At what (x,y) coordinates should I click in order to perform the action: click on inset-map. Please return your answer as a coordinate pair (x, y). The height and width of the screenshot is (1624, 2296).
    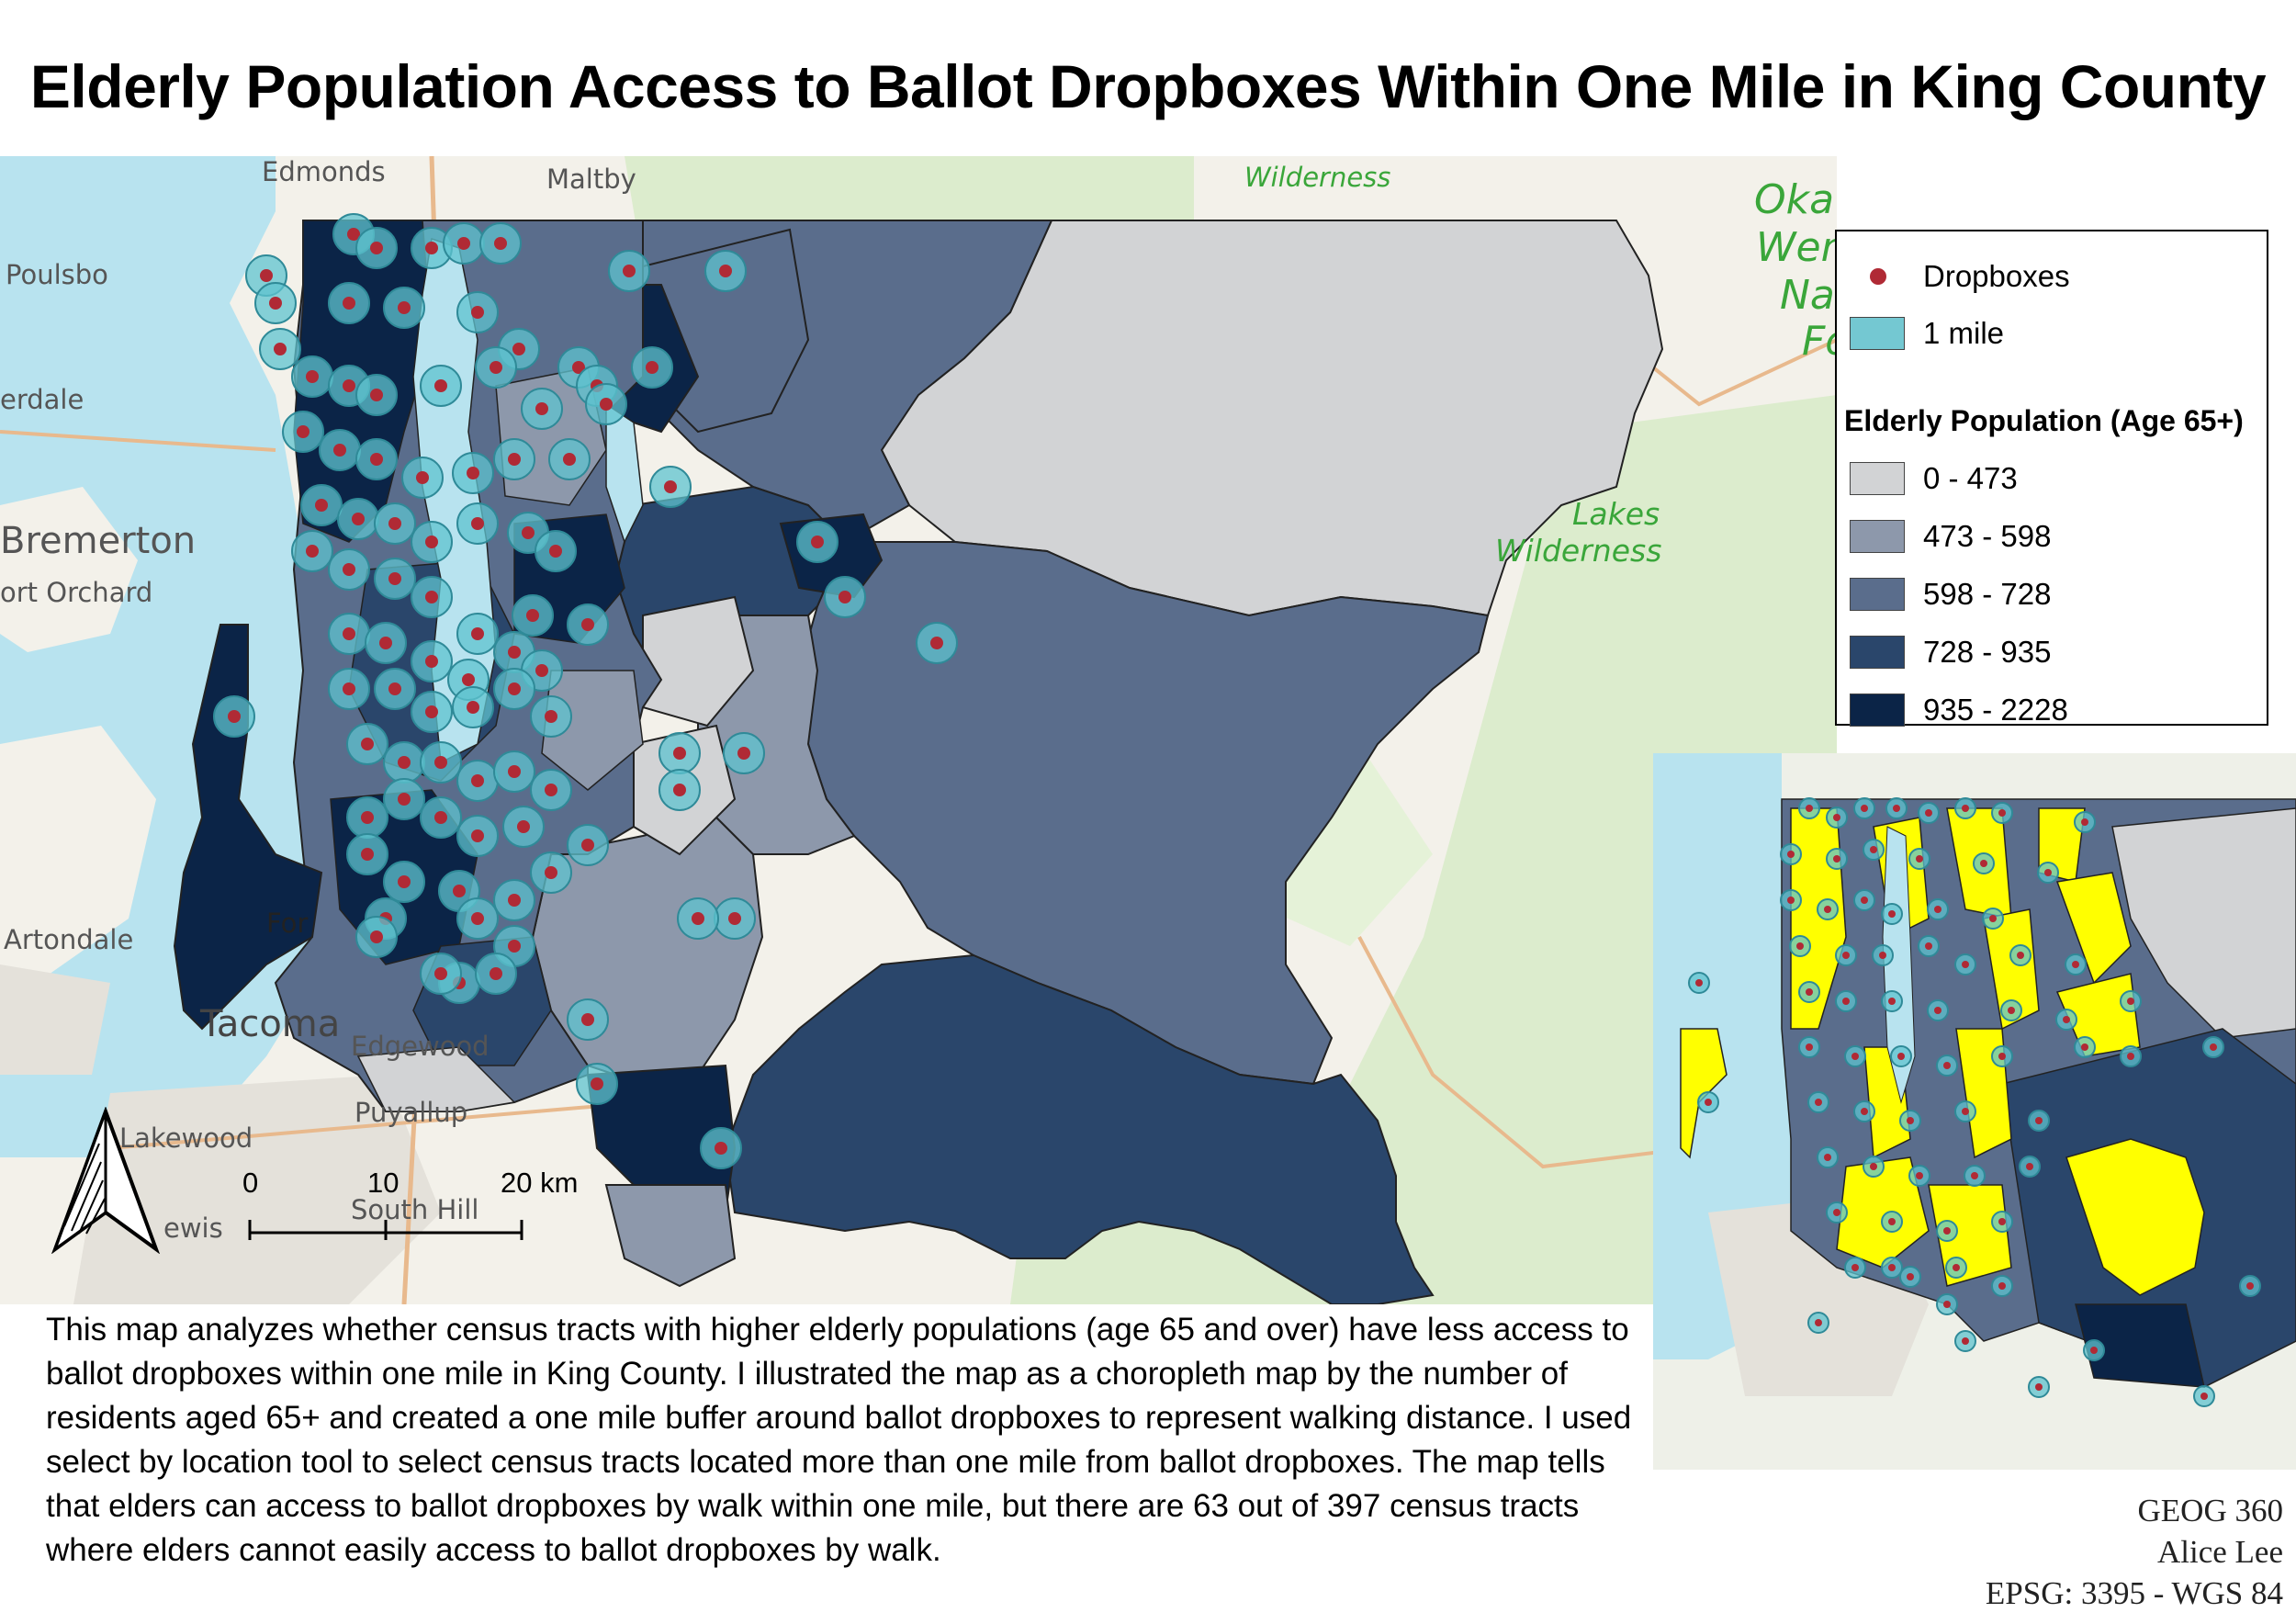
    Looking at the image, I should click on (1974, 1111).